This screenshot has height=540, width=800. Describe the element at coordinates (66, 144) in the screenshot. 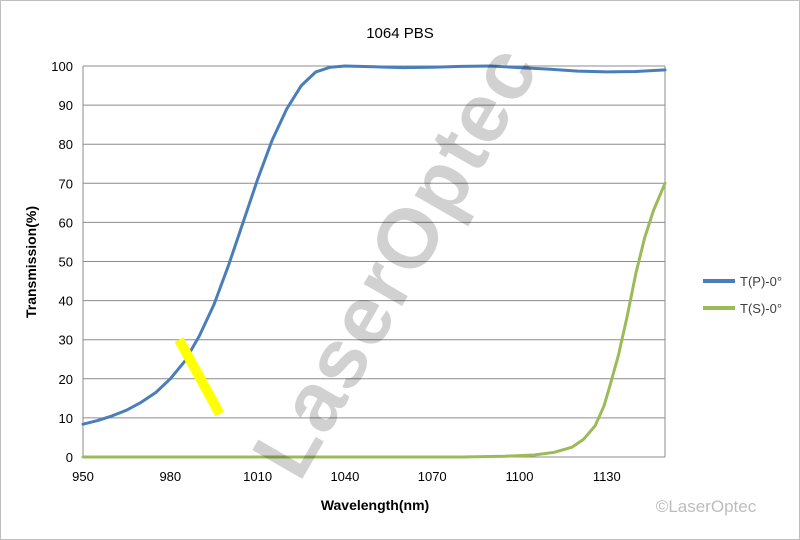

I see `y-tick-label: 80` at that location.